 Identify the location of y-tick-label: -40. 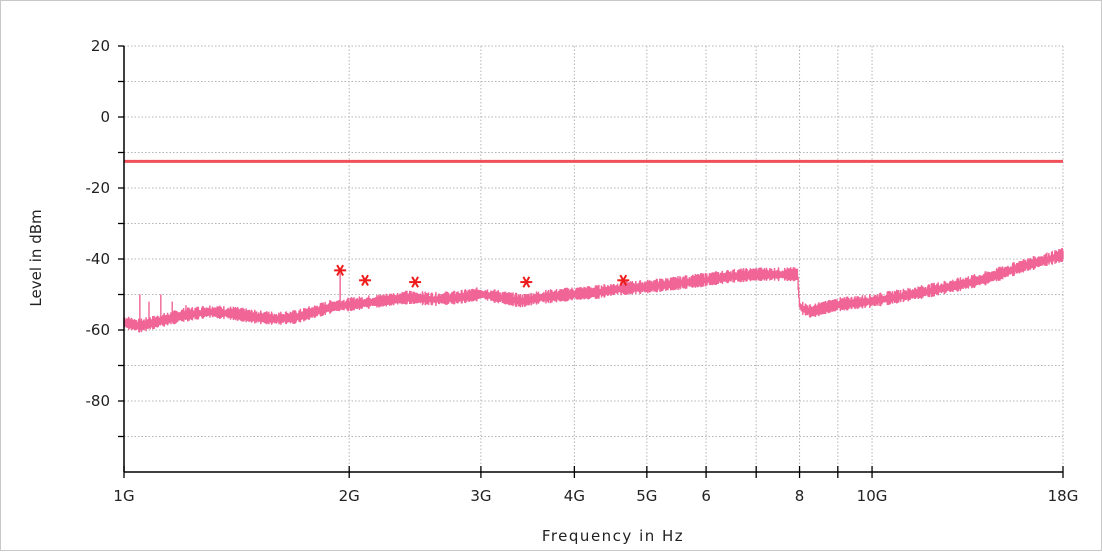
(98, 259).